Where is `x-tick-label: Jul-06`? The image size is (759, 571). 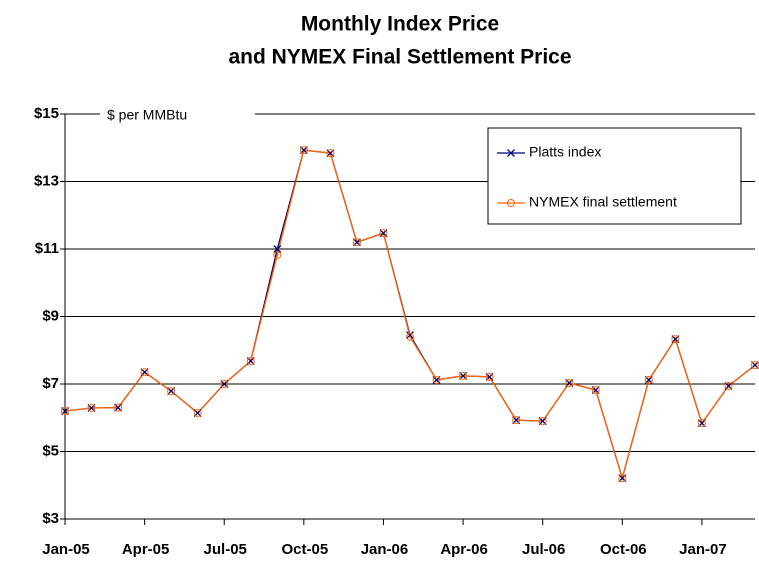
x-tick-label: Jul-06 is located at coordinates (543, 549).